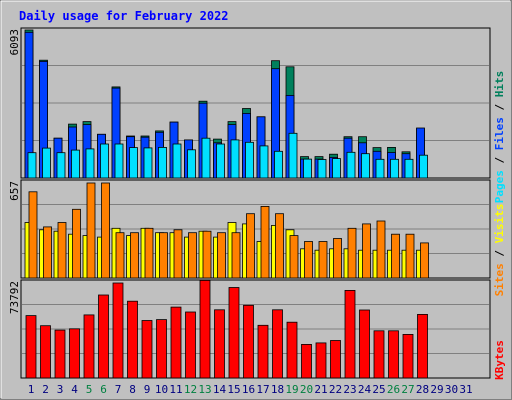 The image size is (512, 400). I want to click on day-label: 7, so click(118, 389).